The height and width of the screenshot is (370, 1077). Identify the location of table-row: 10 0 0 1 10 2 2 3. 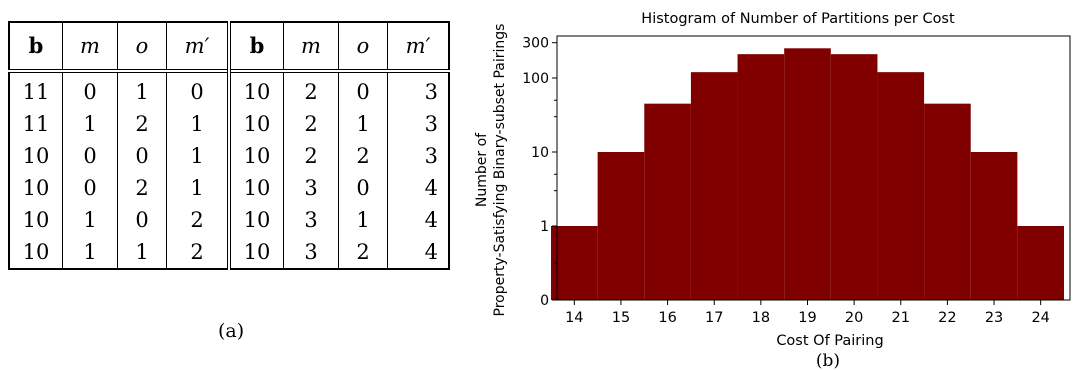
(229, 156).